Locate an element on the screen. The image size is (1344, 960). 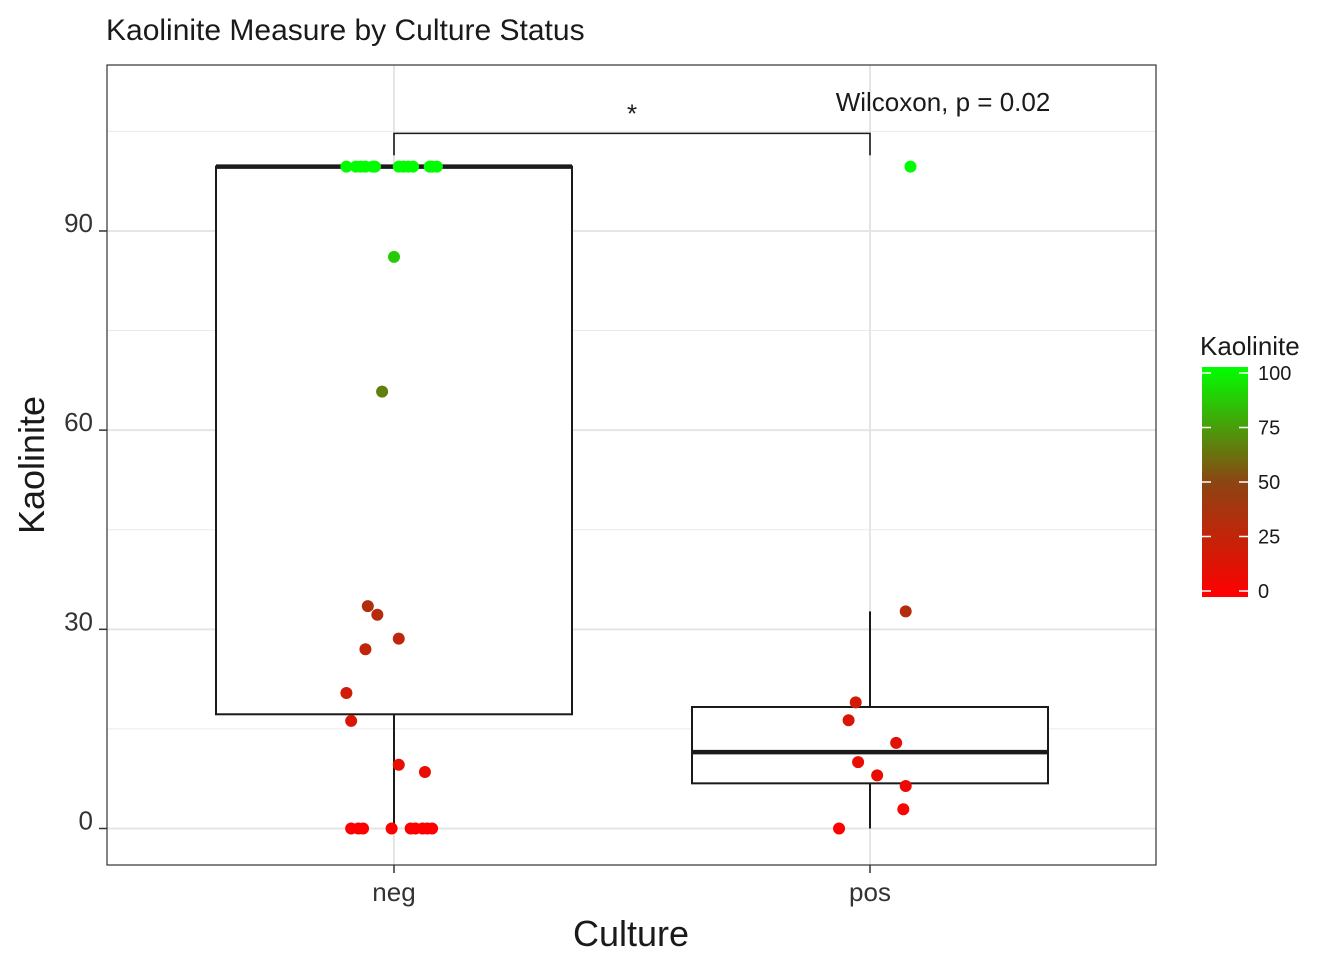
significance-bracket: * is located at coordinates (632, 127).